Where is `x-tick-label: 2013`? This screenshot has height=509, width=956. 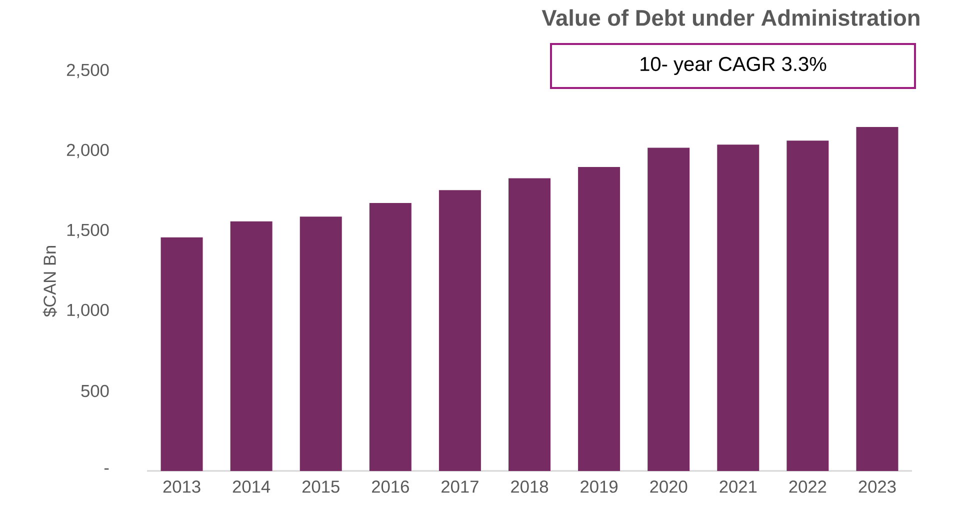
x-tick-label: 2013 is located at coordinates (181, 486).